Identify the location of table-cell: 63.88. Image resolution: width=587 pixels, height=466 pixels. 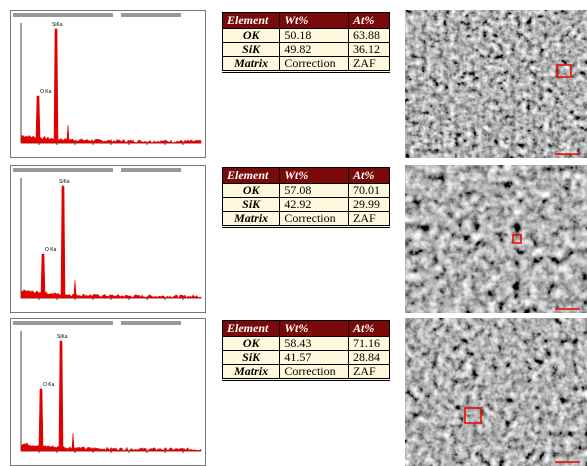
(369, 35).